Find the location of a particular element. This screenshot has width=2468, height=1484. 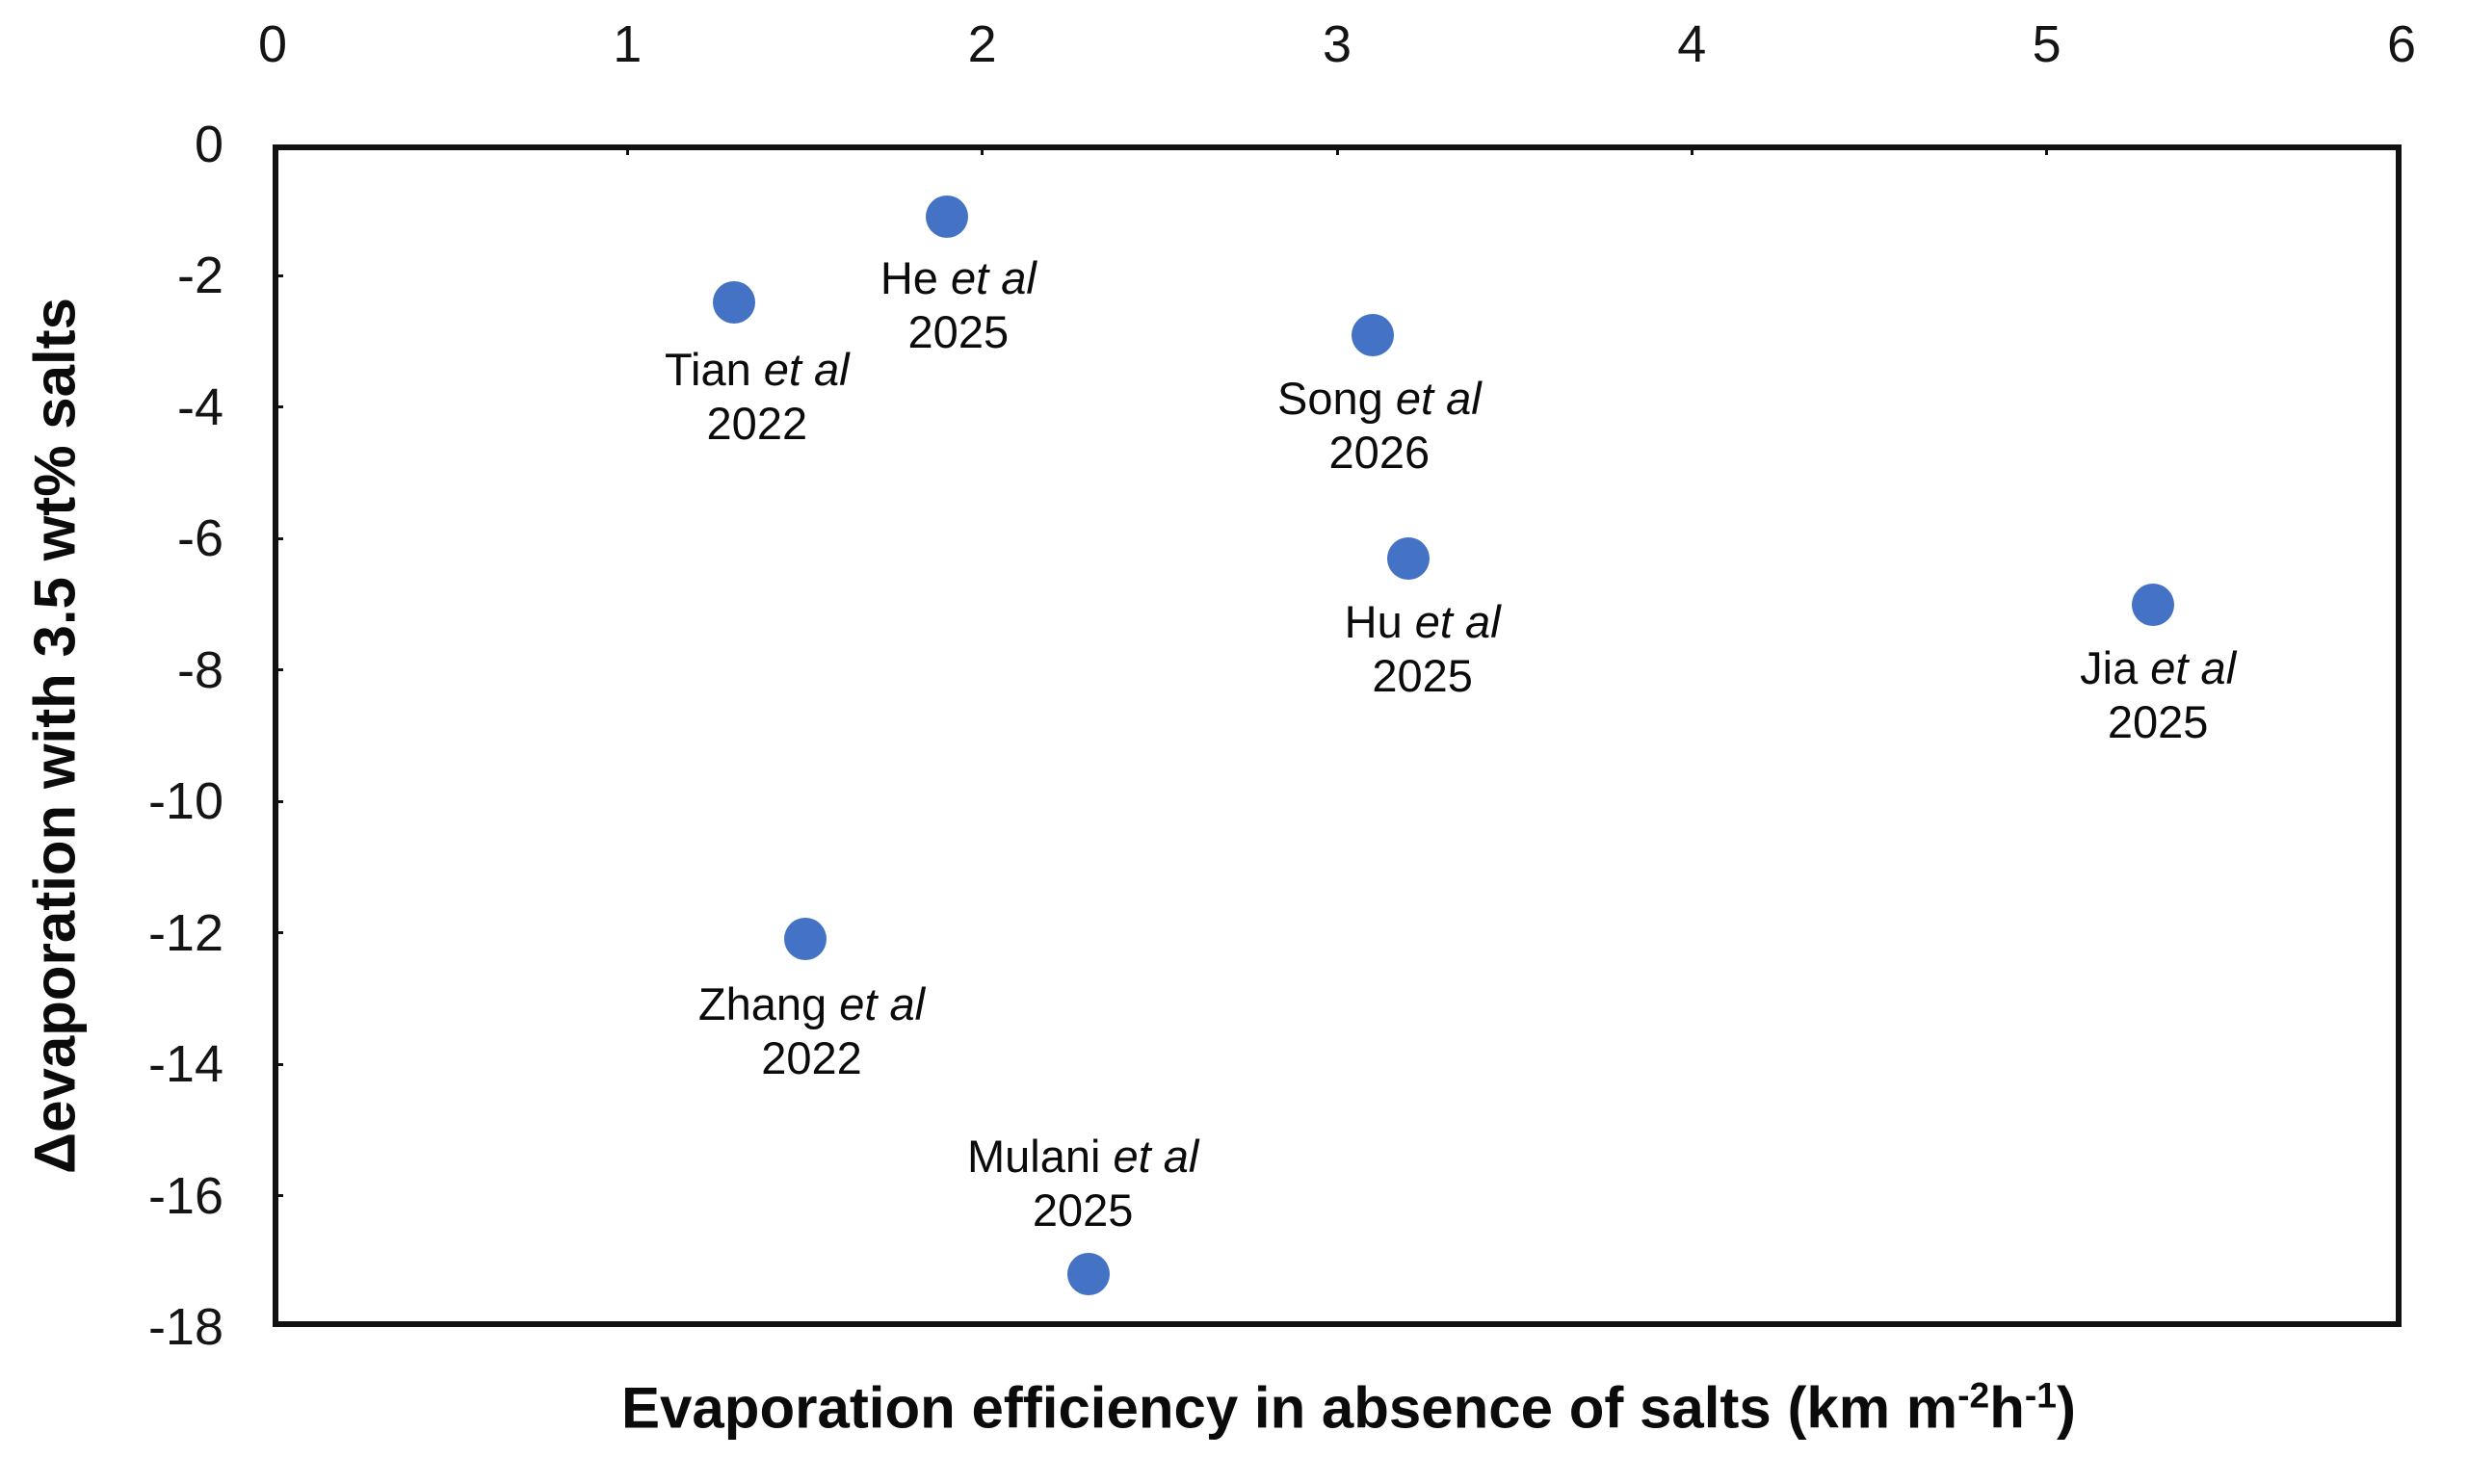

point-label-zhang: Zhang et al 2022 is located at coordinates (812, 1031).